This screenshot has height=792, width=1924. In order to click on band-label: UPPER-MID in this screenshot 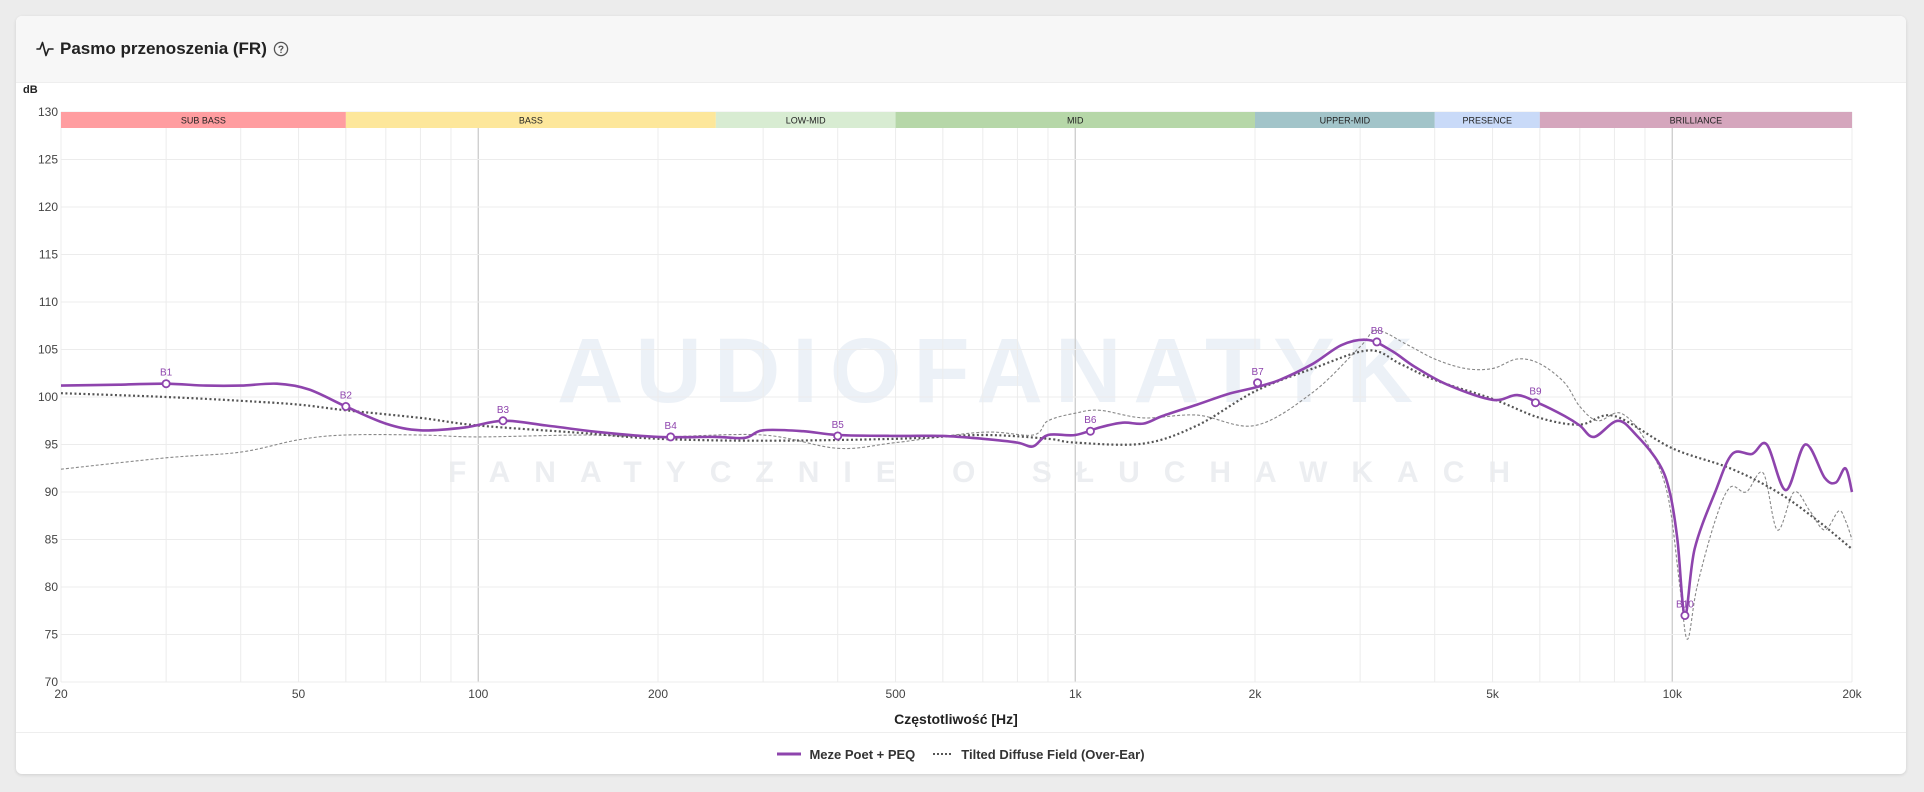, I will do `click(1345, 121)`.